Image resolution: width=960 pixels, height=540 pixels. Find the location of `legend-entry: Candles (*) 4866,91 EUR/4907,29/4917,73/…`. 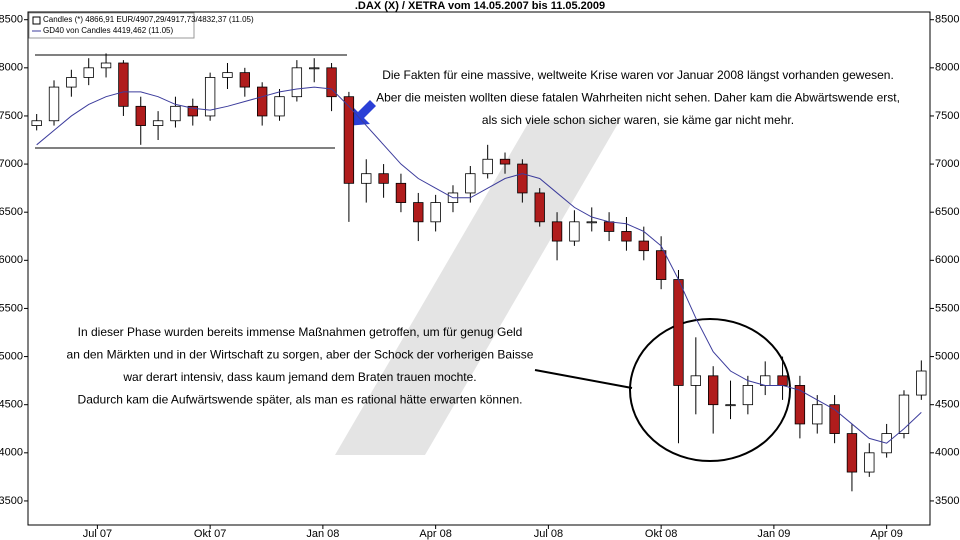

legend-entry: Candles (*) 4866,91 EUR/4907,29/4917,73/… is located at coordinates (148, 19).